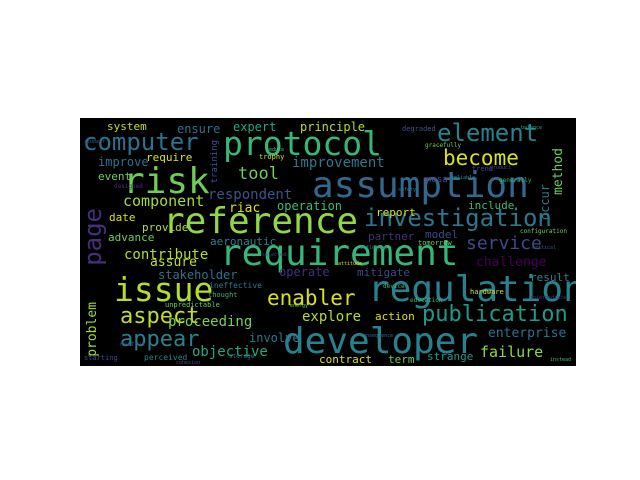 The image size is (640, 480). I want to click on word-component: component, so click(164, 201).